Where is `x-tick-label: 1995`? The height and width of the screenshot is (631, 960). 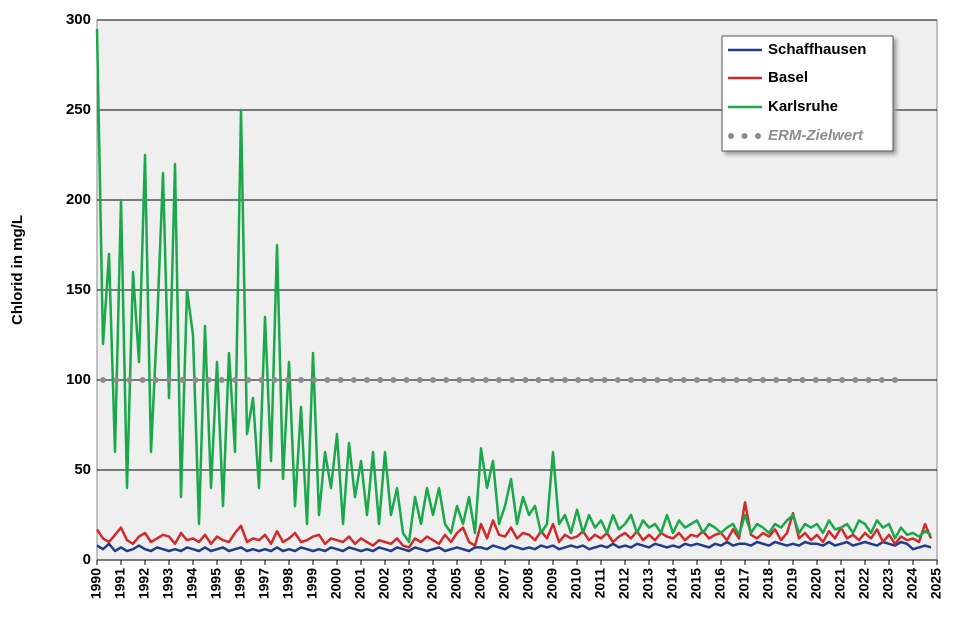
x-tick-label: 1995 is located at coordinates (216, 583).